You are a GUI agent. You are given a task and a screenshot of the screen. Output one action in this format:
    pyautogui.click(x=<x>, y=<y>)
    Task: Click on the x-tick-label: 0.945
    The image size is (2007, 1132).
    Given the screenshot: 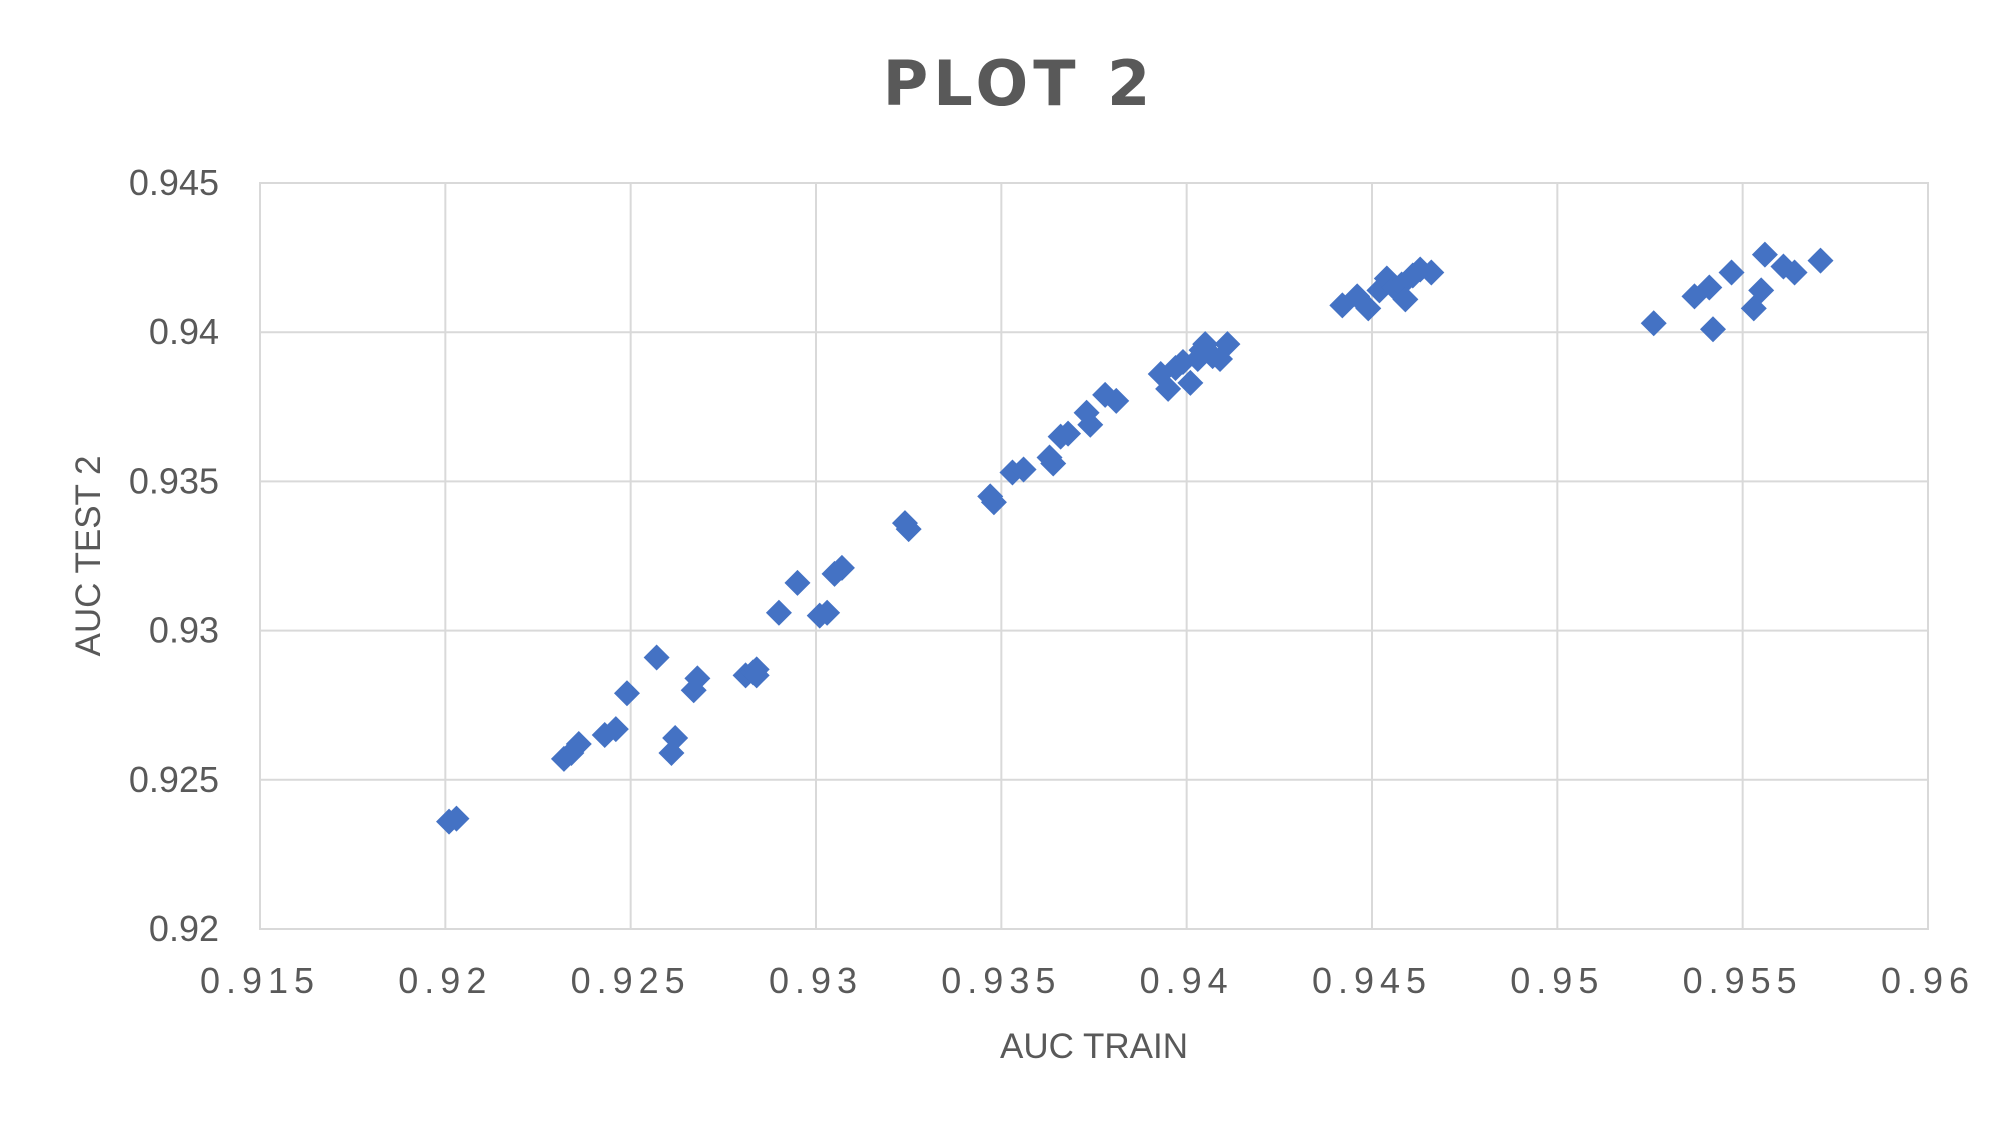 What is the action you would take?
    pyautogui.click(x=1372, y=980)
    